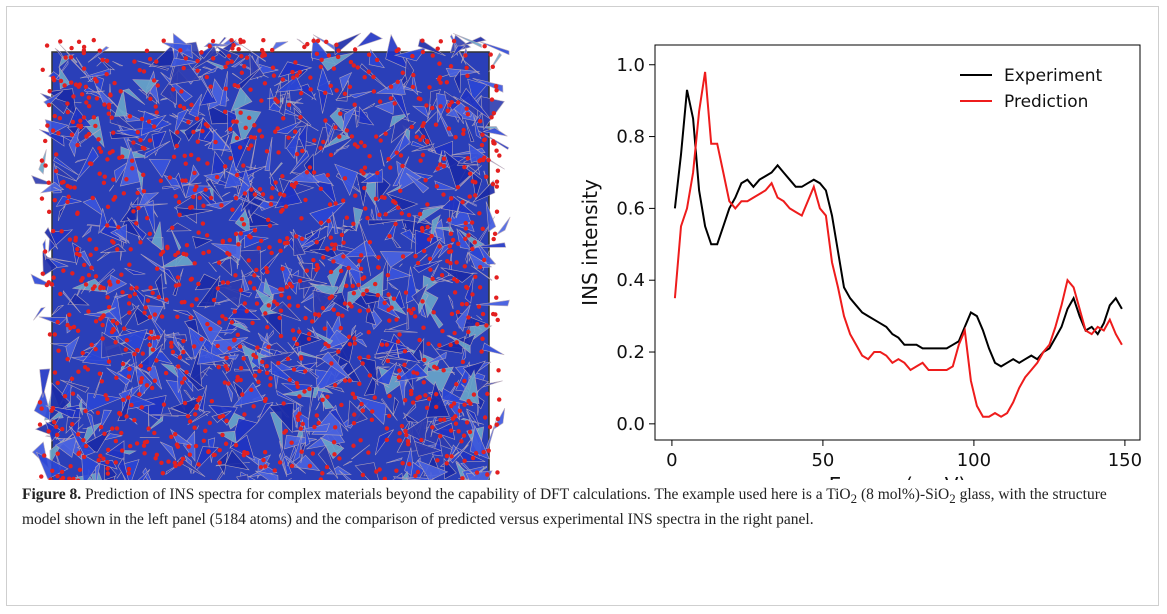 This screenshot has width=1167, height=614. What do you see at coordinates (630, 280) in the screenshot?
I see `y-tick-label: 0.4` at bounding box center [630, 280].